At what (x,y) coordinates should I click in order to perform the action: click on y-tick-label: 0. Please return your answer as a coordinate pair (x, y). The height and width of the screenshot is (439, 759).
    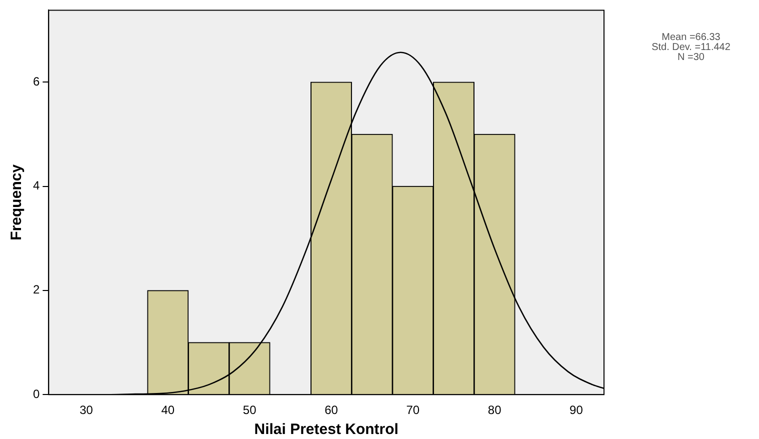
    Looking at the image, I should click on (36, 393).